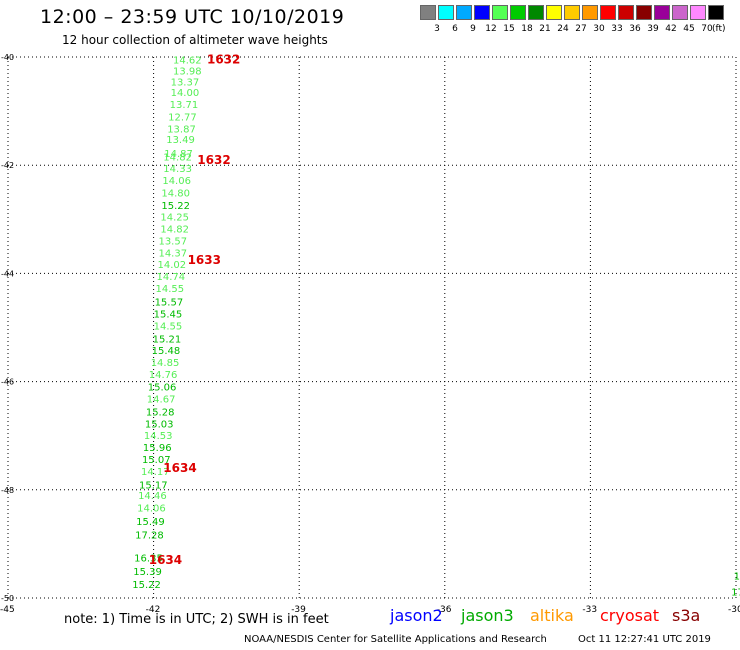  What do you see at coordinates (630, 615) in the screenshot?
I see `satellite-cryosat: cryosat` at bounding box center [630, 615].